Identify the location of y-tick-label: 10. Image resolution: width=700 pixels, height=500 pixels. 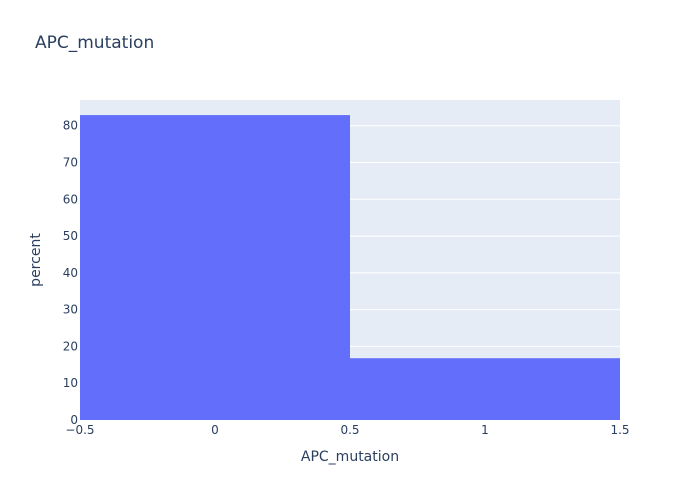
(70, 383).